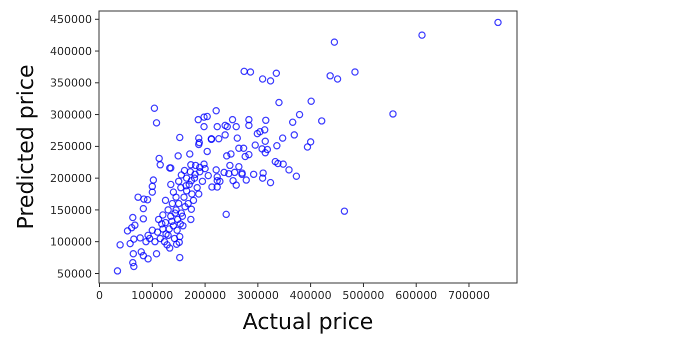 The width and height of the screenshot is (691, 351). I want to click on x-tick-label: 700000, so click(469, 295).